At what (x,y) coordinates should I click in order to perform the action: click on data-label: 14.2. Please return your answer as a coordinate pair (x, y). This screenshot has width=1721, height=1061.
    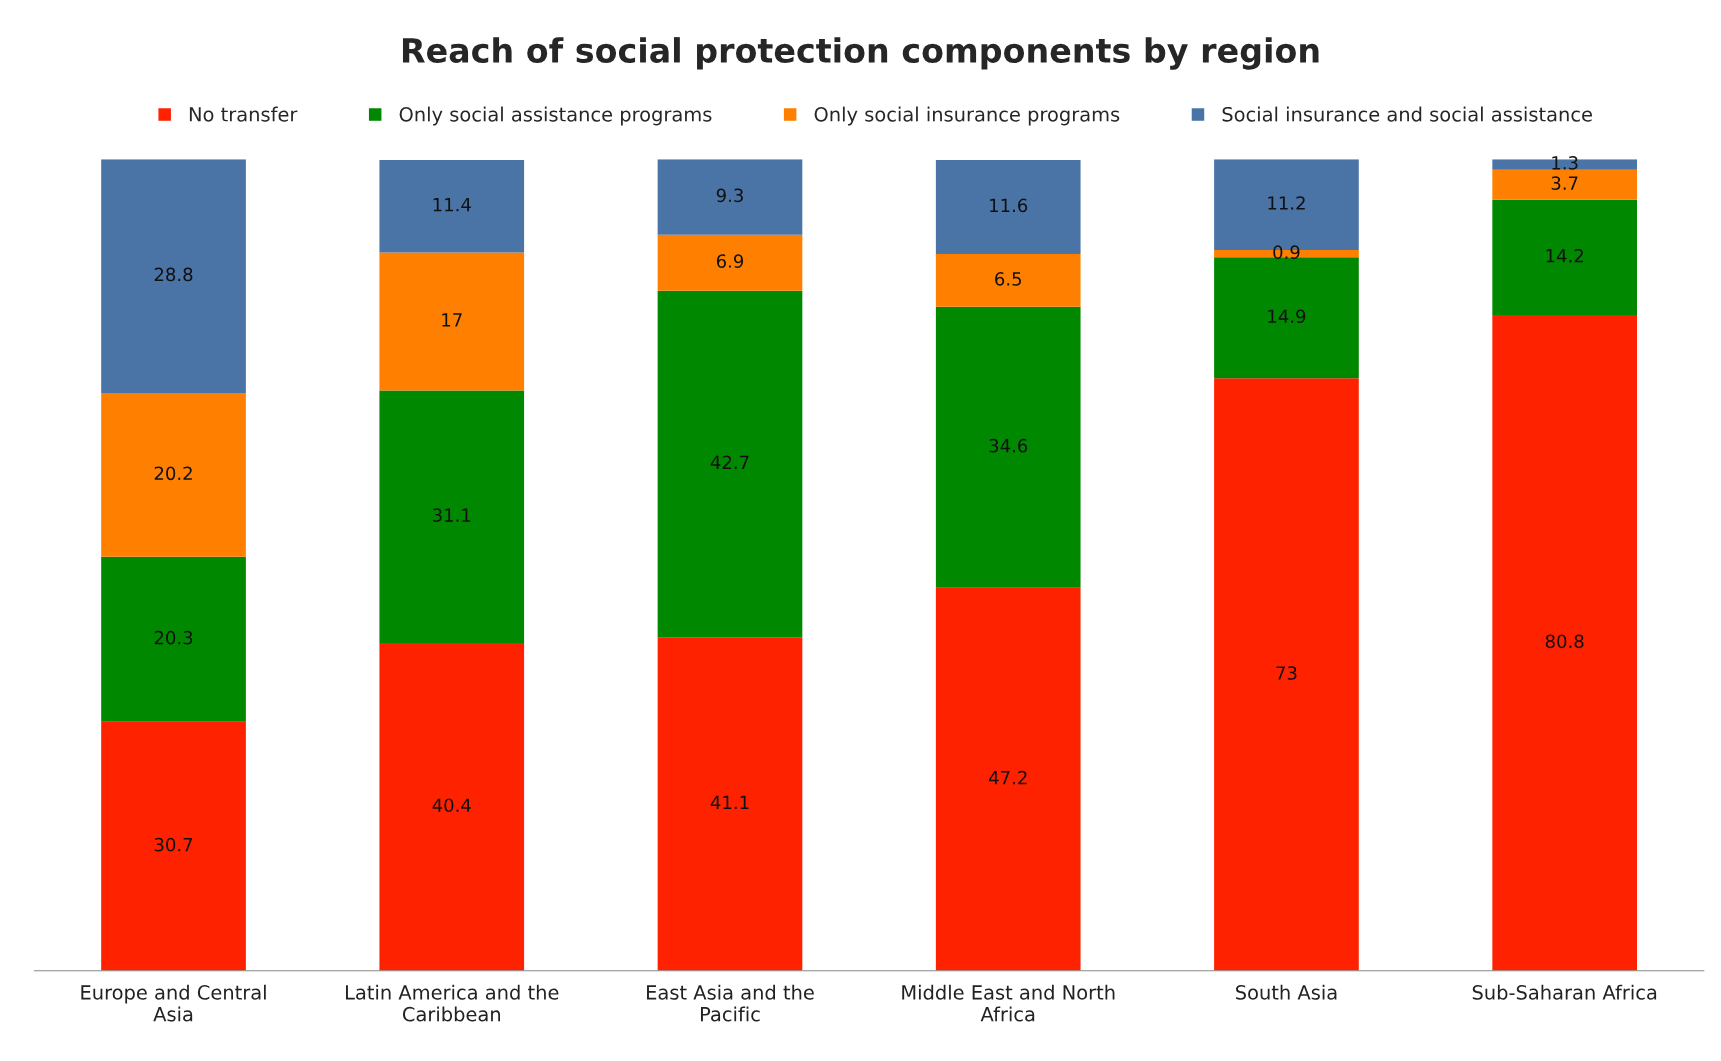
    Looking at the image, I should click on (1564, 255).